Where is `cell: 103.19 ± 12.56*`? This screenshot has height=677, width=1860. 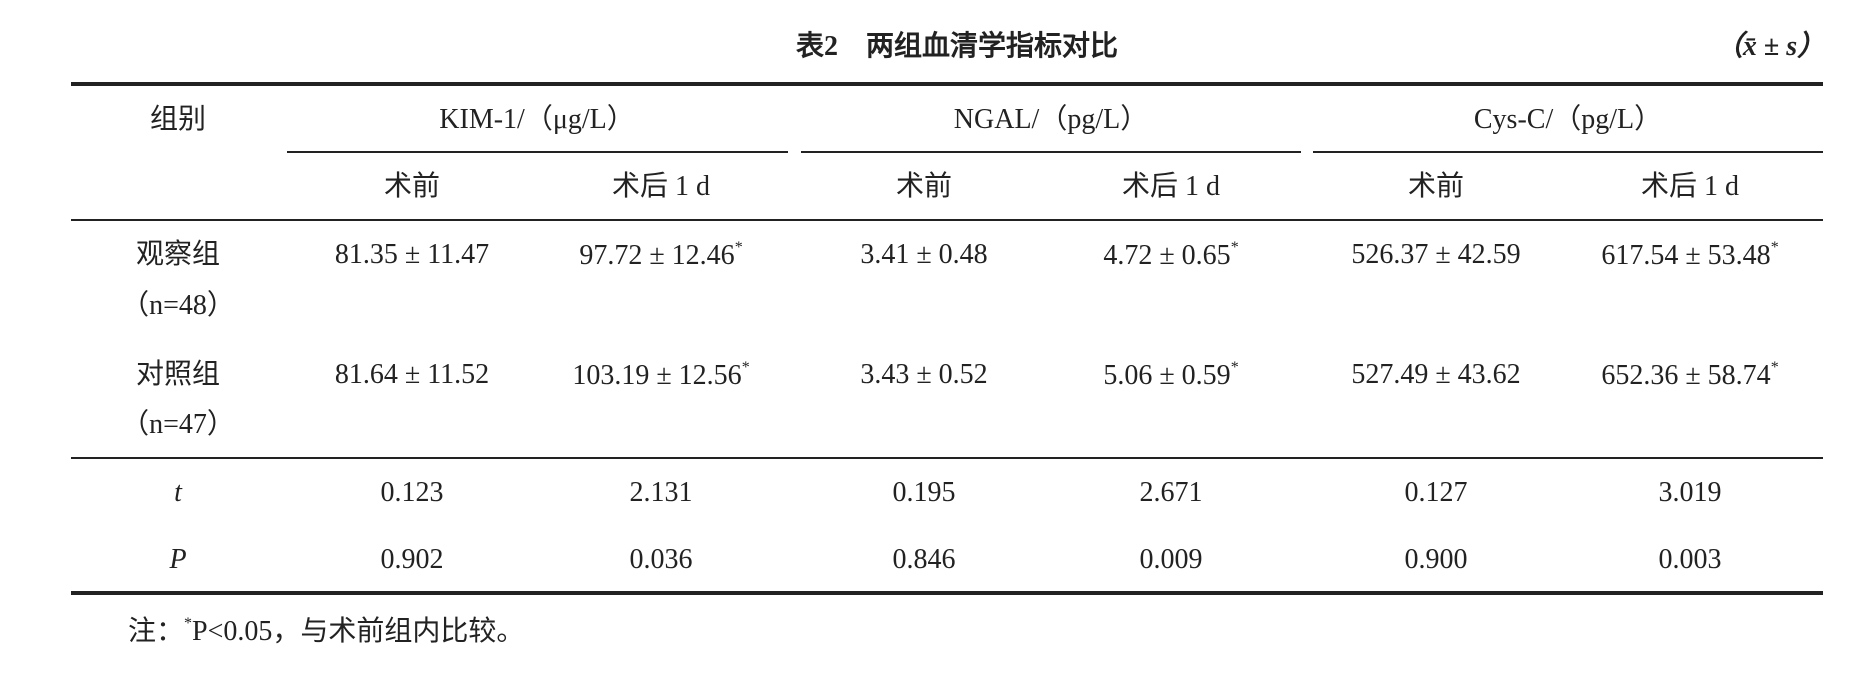 cell: 103.19 ± 12.56* is located at coordinates (660, 375).